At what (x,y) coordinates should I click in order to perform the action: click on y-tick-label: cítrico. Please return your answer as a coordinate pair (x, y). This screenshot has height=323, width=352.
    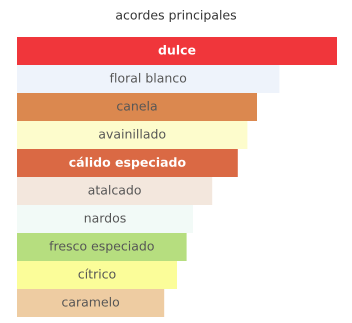
    Looking at the image, I should click on (97, 273).